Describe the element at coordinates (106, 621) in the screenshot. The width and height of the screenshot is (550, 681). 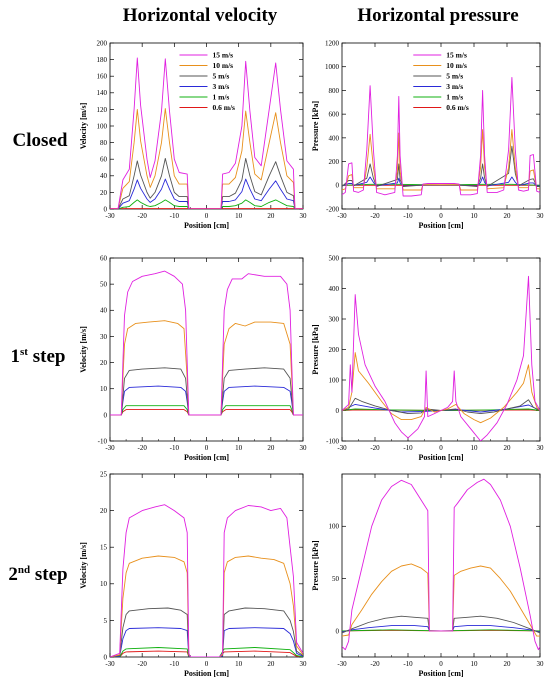
I see `y-tick-label: 5` at that location.